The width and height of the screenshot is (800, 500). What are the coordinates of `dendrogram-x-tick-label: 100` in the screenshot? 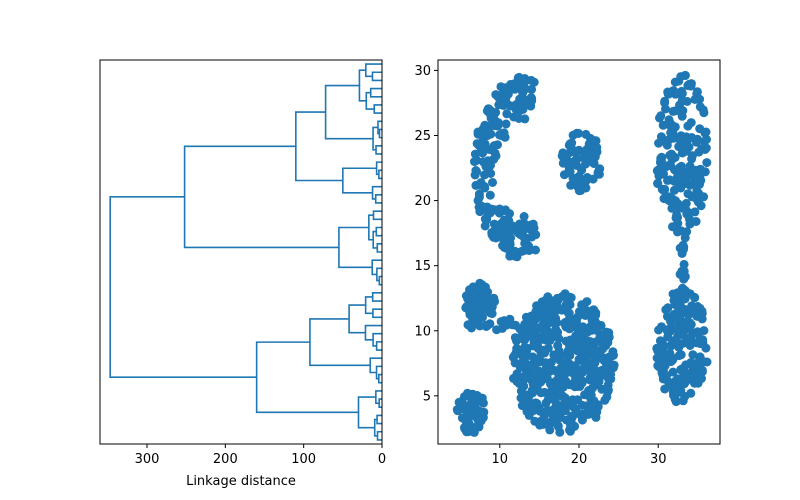 It's located at (303, 459).